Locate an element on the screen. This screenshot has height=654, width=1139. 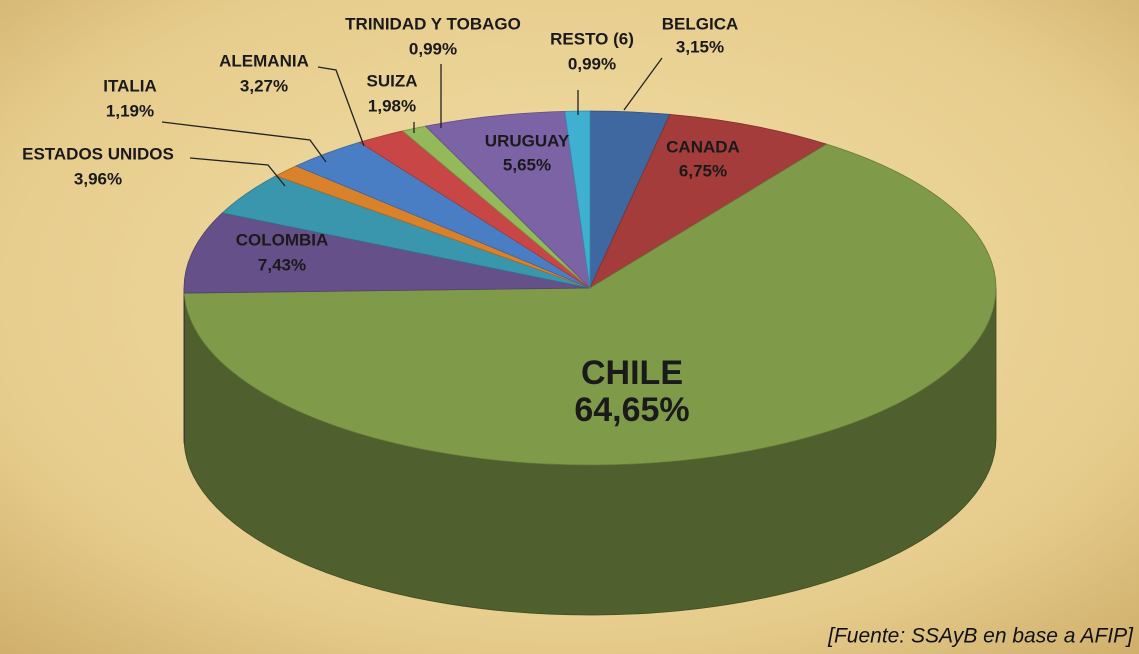
slice-label: ALEMANIA is located at coordinates (264, 60).